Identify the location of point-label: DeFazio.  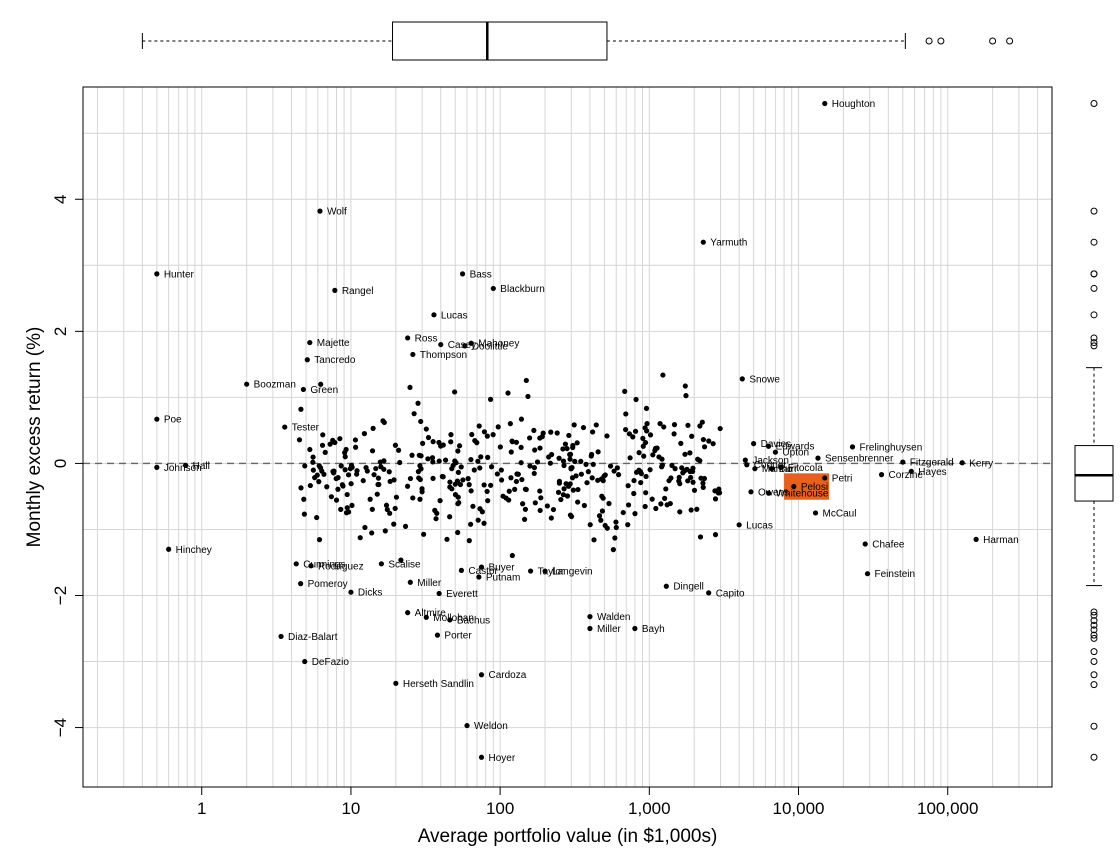
(331, 662).